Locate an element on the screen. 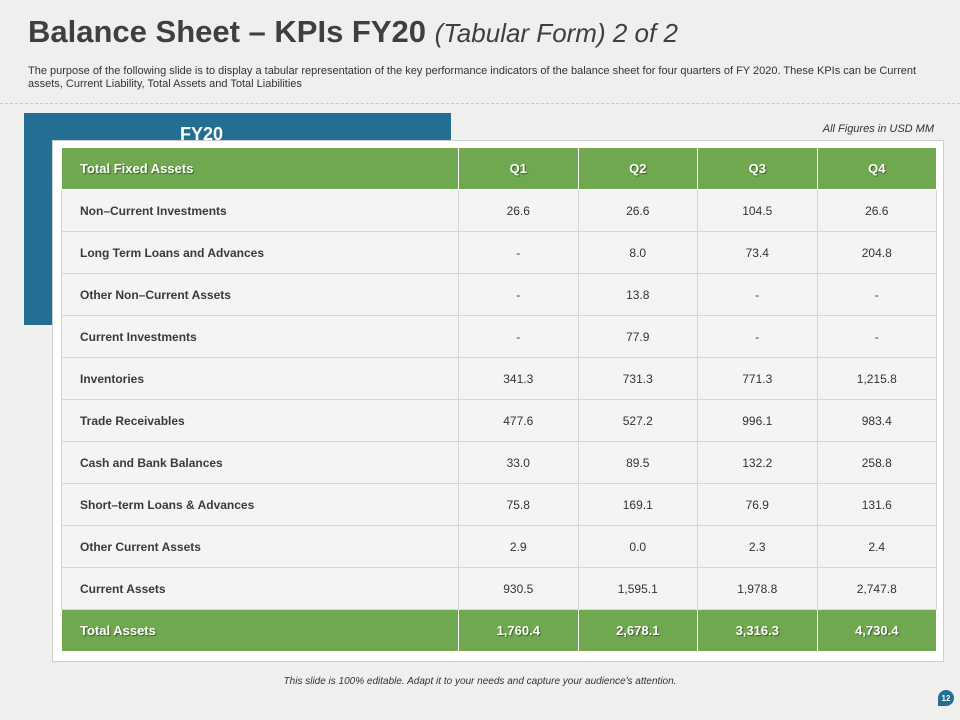 Image resolution: width=960 pixels, height=720 pixels. units-note: All Figures in USD MM is located at coordinates (878, 129).